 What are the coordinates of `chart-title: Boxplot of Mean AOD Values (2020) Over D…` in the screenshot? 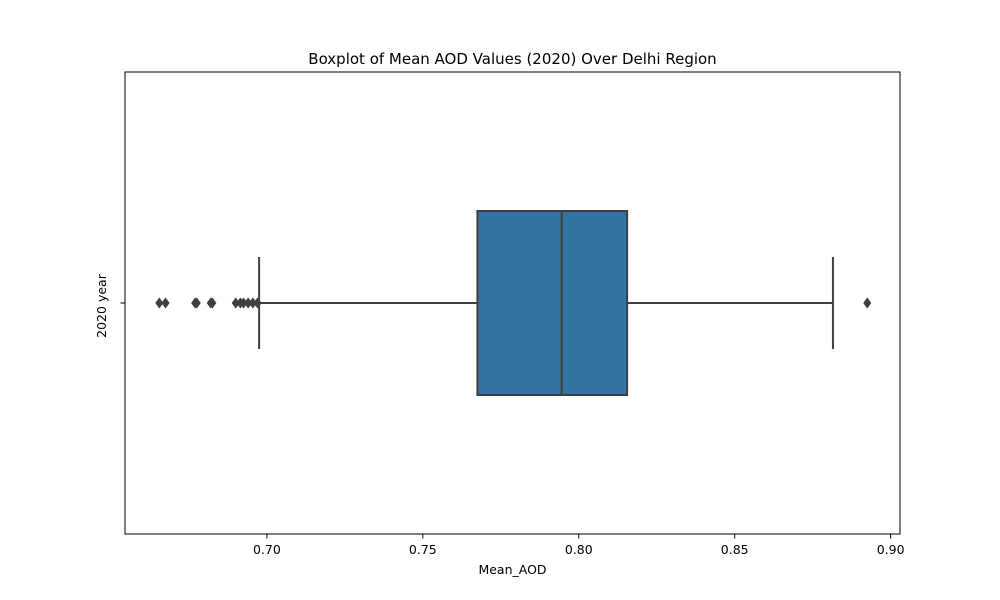 It's located at (512, 59).